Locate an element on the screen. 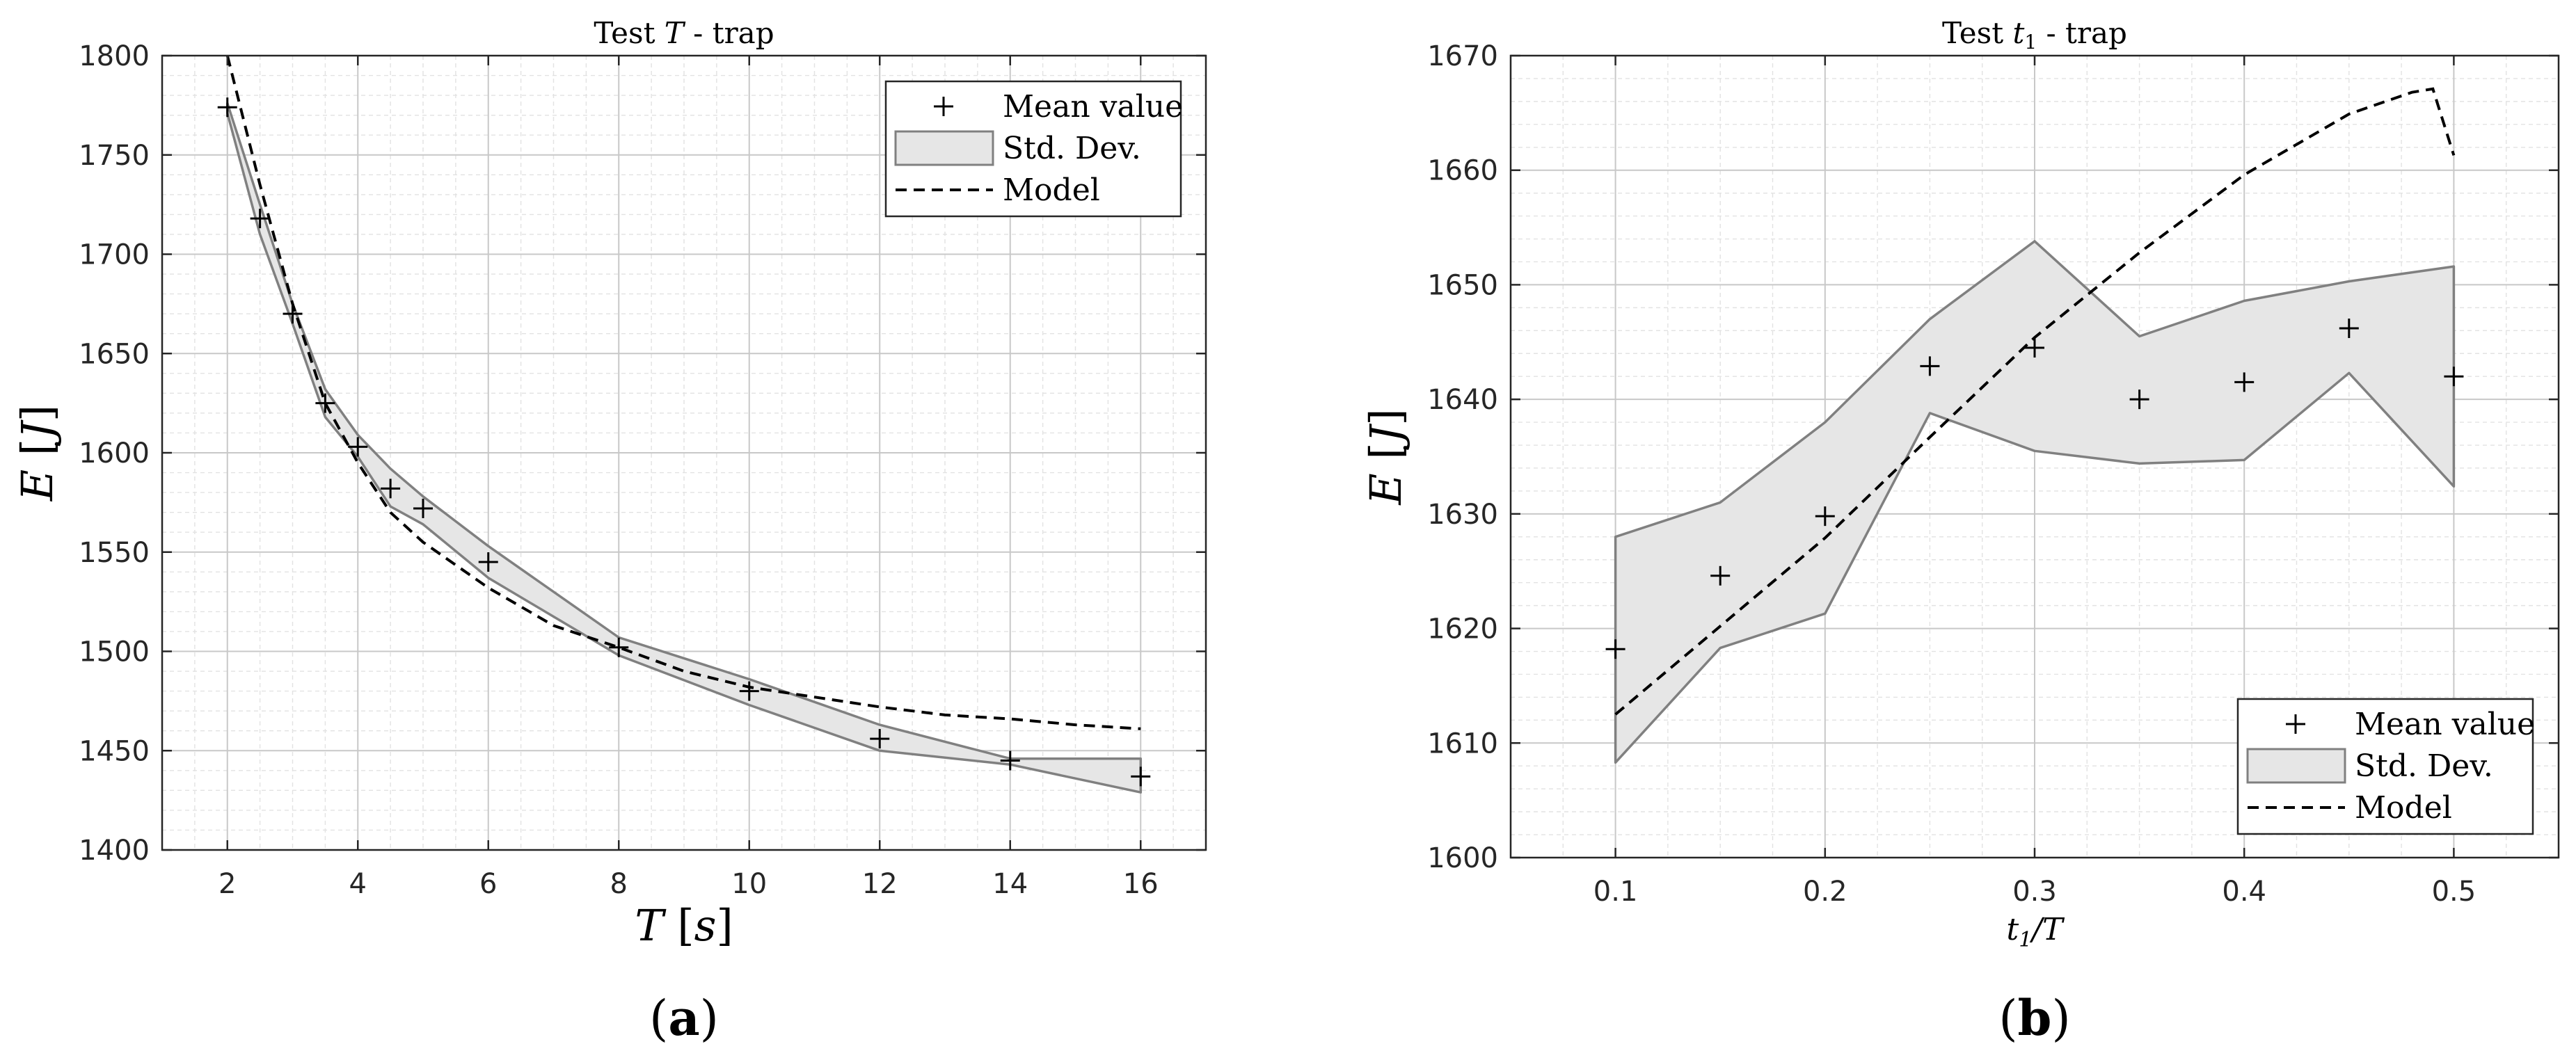 The height and width of the screenshot is (1060, 2576). y-tick-label: 1610 is located at coordinates (1462, 744).